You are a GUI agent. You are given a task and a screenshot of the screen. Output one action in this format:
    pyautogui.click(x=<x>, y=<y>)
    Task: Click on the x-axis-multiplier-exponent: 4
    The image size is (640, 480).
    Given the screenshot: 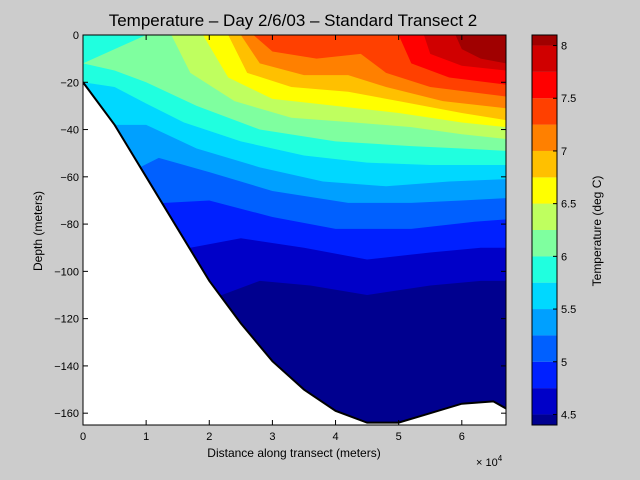 What is the action you would take?
    pyautogui.click(x=500, y=458)
    